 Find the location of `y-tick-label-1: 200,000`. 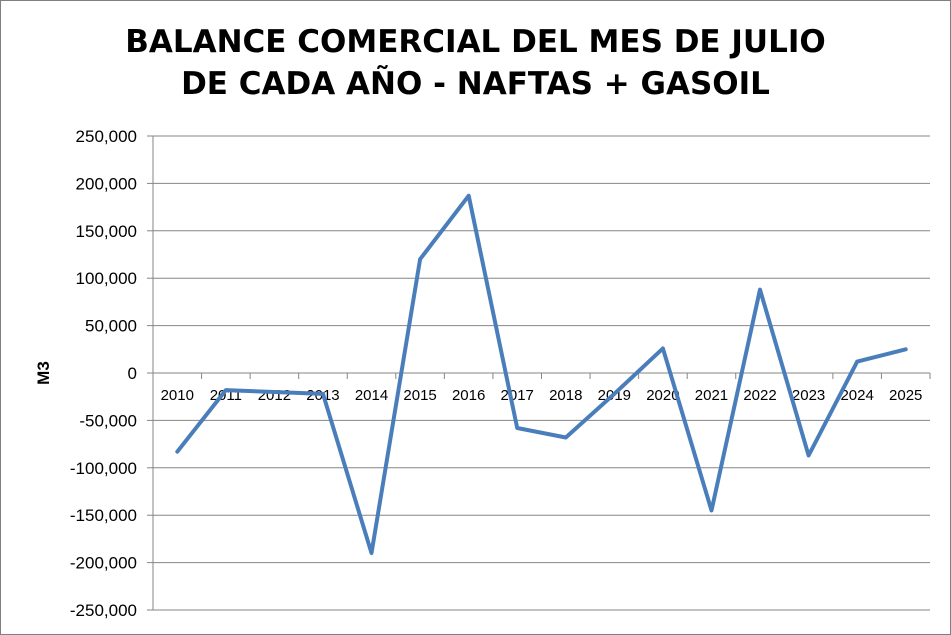

y-tick-label-1: 200,000 is located at coordinates (106, 183).